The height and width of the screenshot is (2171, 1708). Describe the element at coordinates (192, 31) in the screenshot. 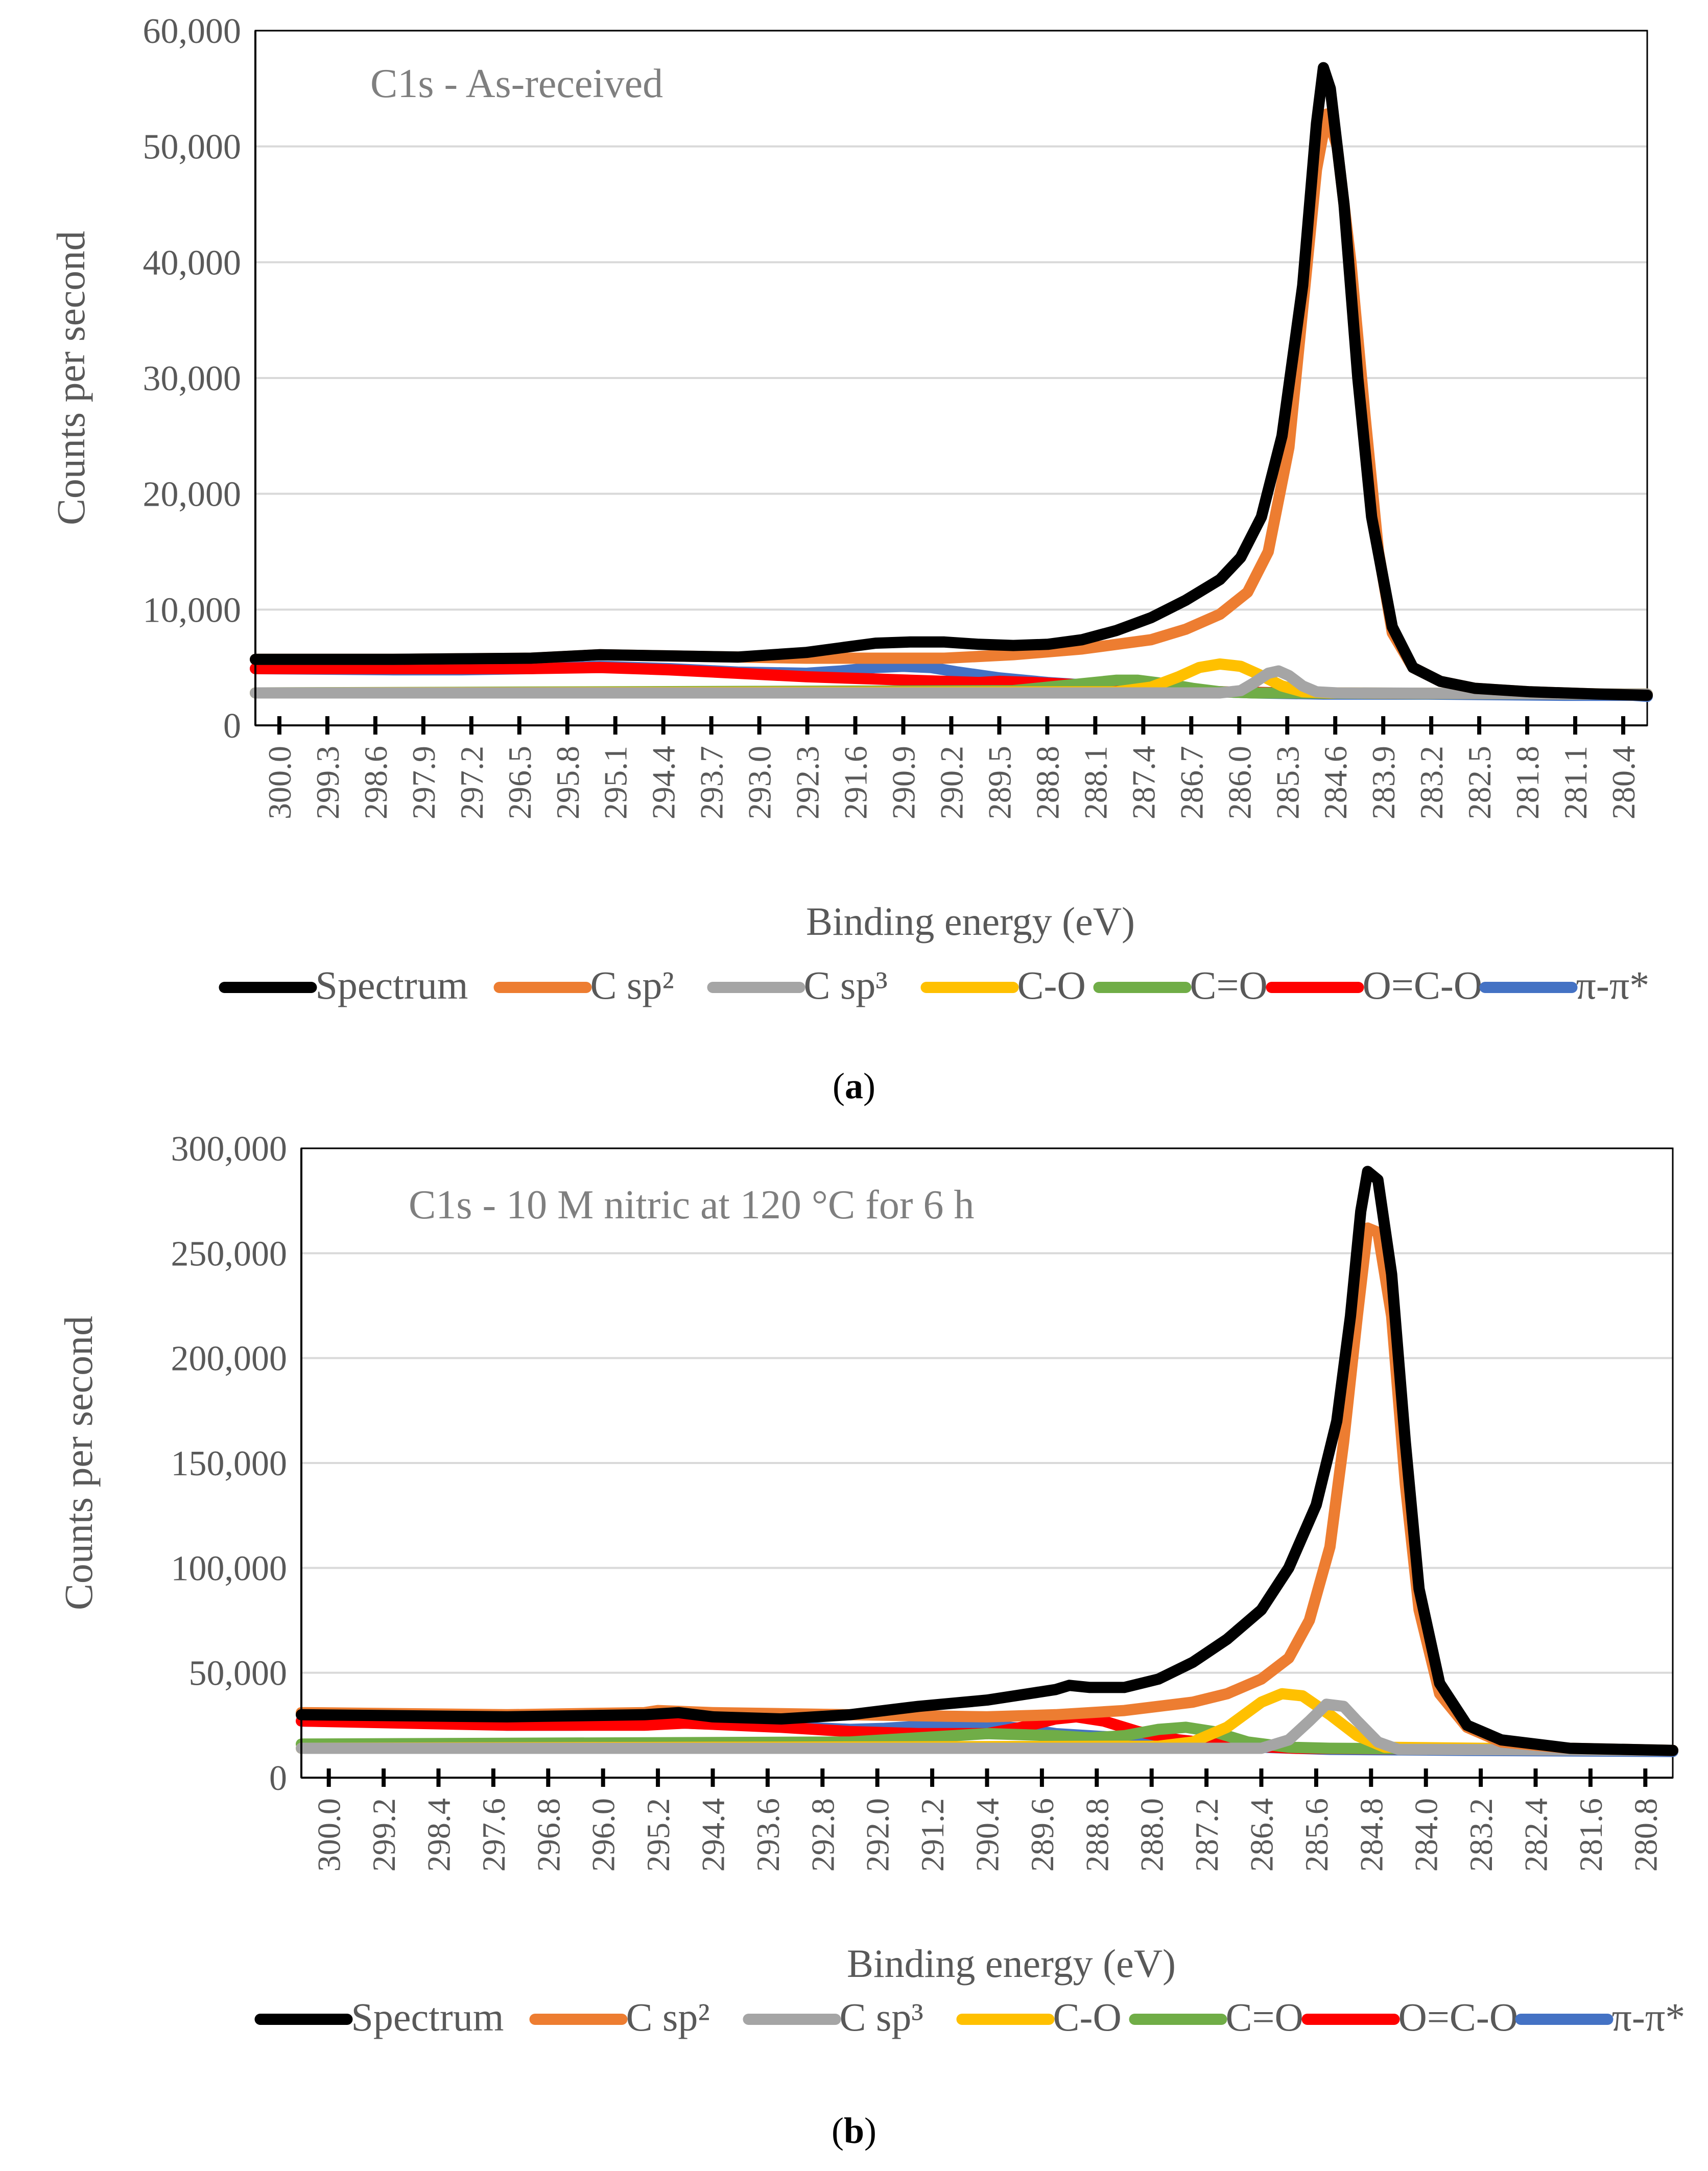

I see `y-tick-label: 60,000` at that location.